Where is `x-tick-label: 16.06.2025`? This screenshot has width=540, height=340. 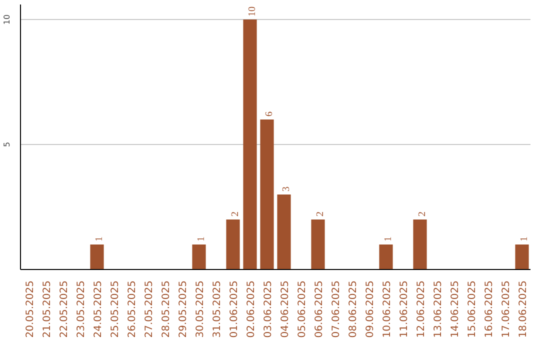 x-tick-label: 16.06.2025 is located at coordinates (489, 309).